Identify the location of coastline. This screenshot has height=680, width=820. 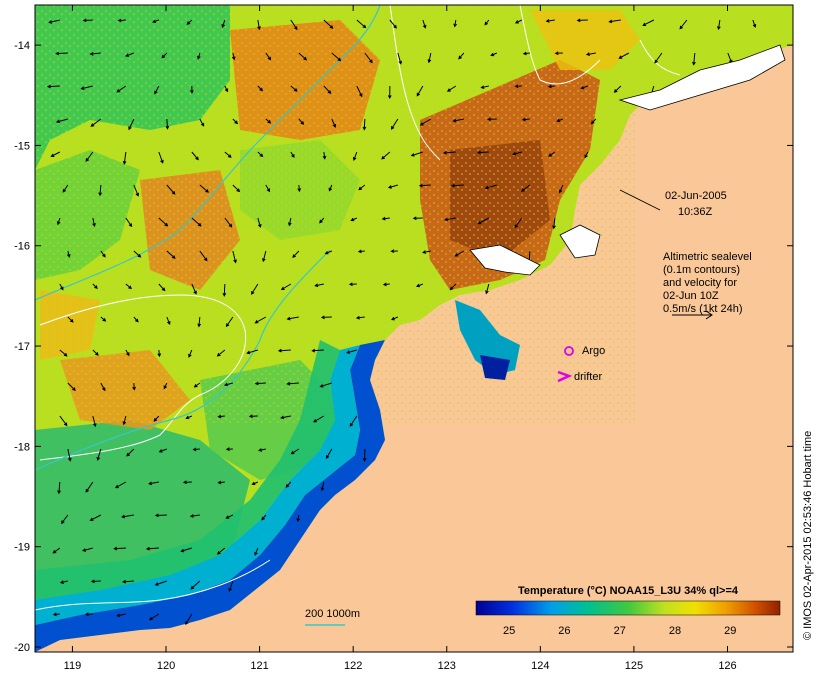
(627, 160).